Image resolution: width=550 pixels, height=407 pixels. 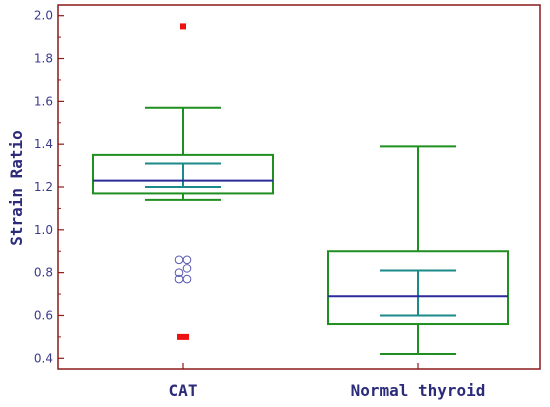 I want to click on y-tick-label: 1.2, so click(x=43, y=187).